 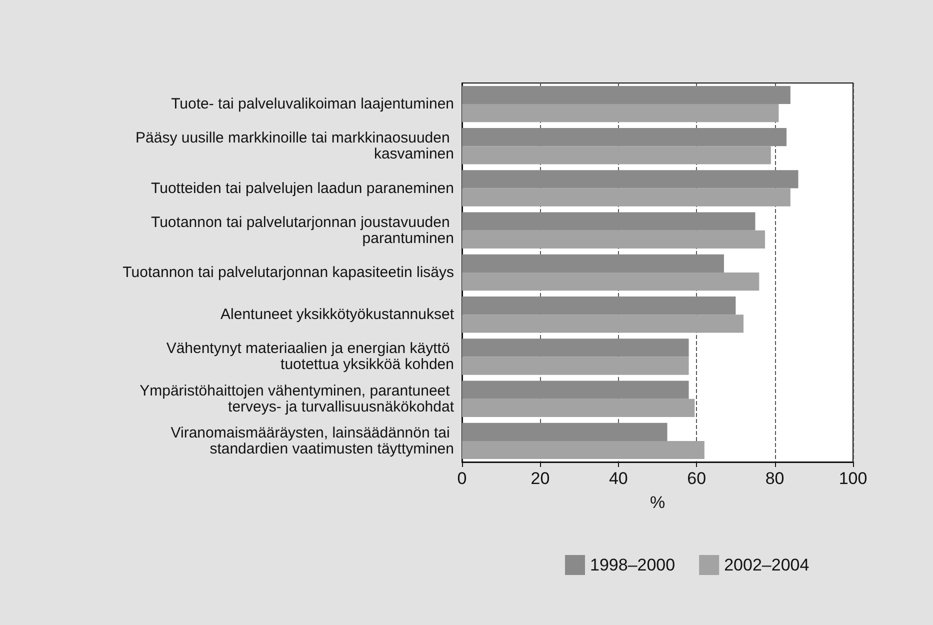 What do you see at coordinates (337, 315) in the screenshot?
I see `y-tick-label: Alentuneet yksikkötyökustannukset` at bounding box center [337, 315].